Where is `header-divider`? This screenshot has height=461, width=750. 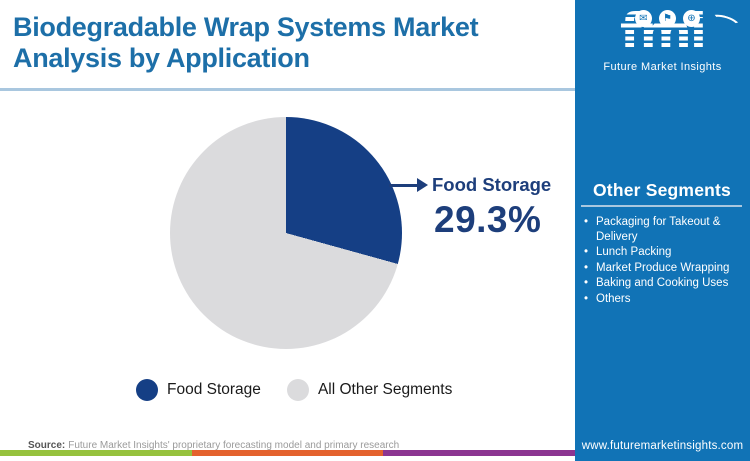 header-divider is located at coordinates (287, 89).